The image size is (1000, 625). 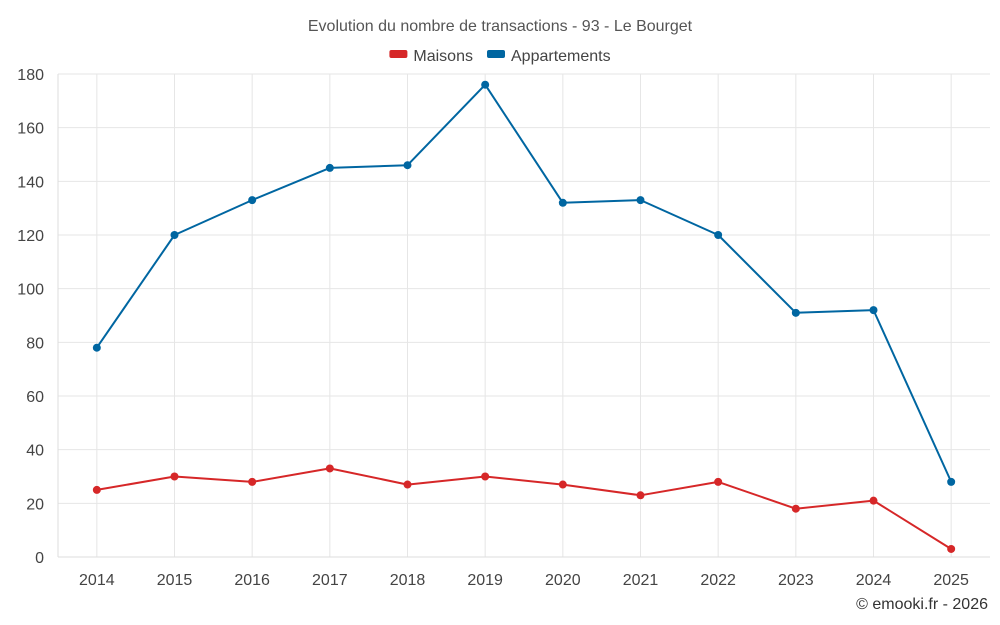 What do you see at coordinates (30, 182) in the screenshot?
I see `y-tick-label: 140` at bounding box center [30, 182].